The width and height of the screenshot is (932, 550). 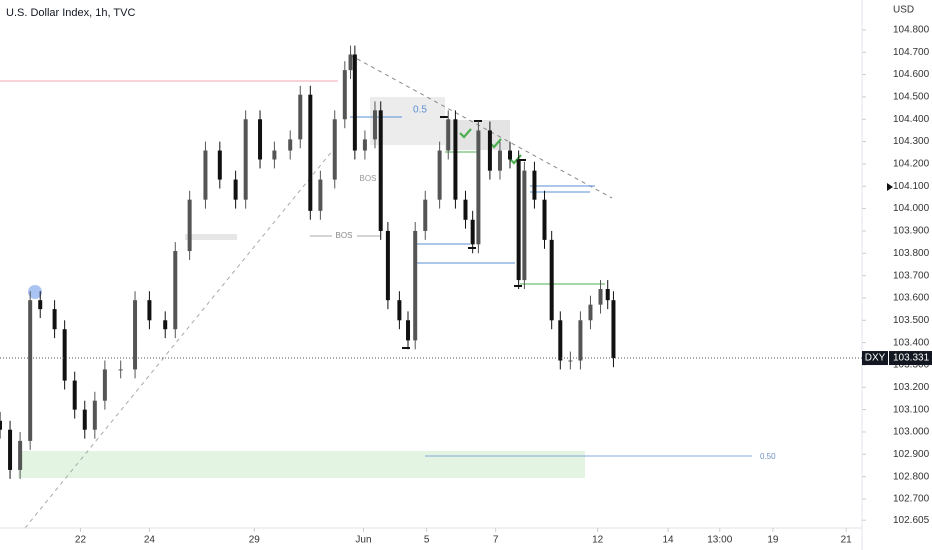 I want to click on y-tick-label: 102.605, so click(x=911, y=520).